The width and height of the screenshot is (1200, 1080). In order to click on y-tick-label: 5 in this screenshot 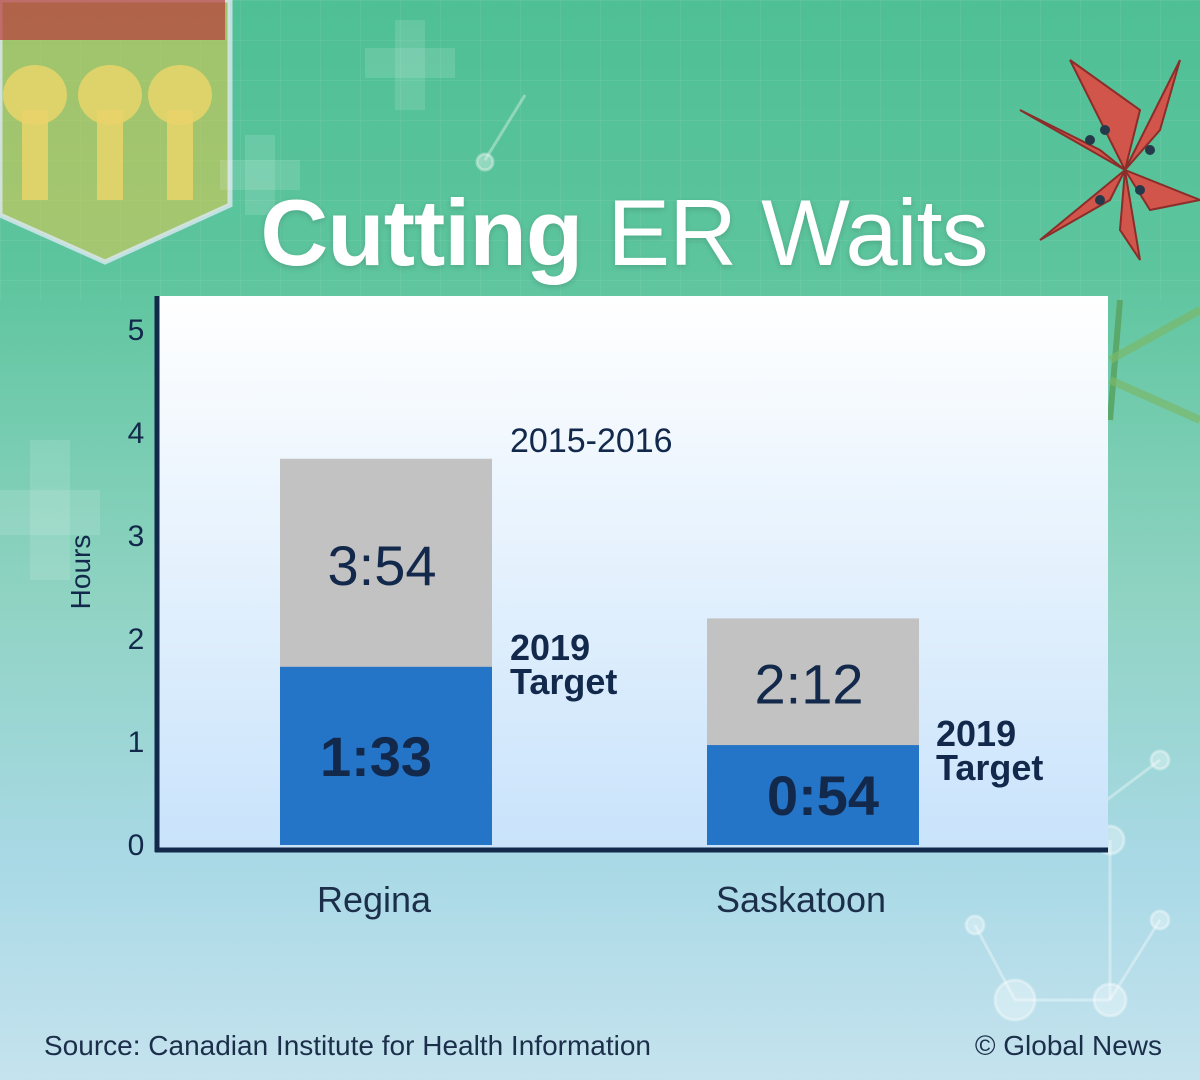, I will do `click(136, 330)`.